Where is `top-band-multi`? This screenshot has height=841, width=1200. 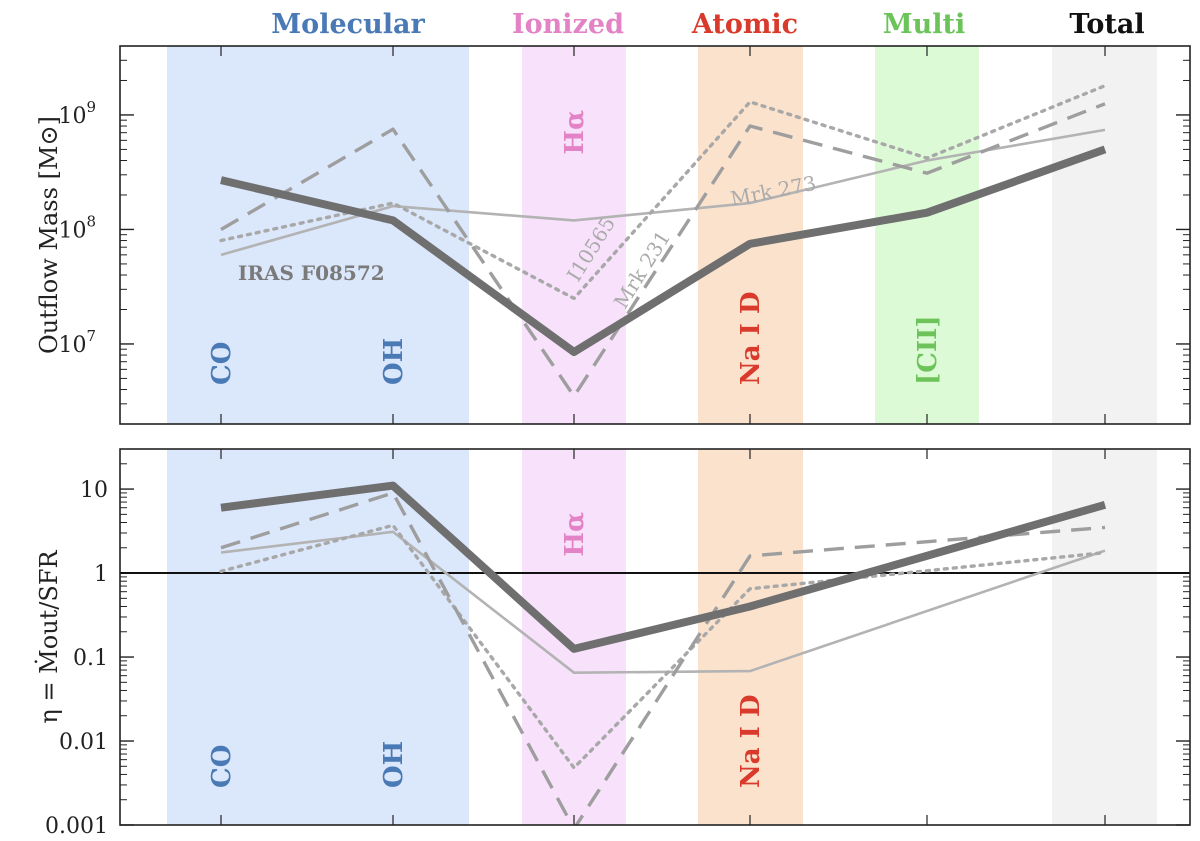 top-band-multi is located at coordinates (927, 235).